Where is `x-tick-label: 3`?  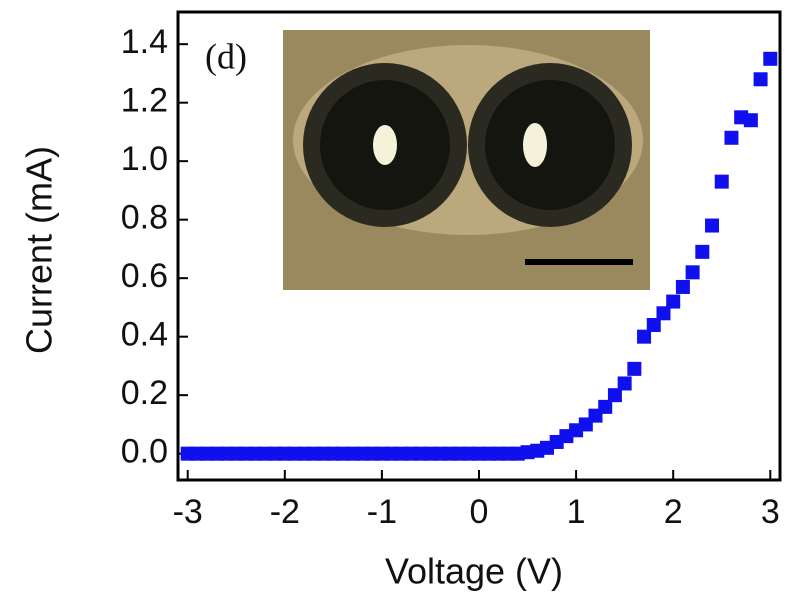
x-tick-label: 3 is located at coordinates (770, 512).